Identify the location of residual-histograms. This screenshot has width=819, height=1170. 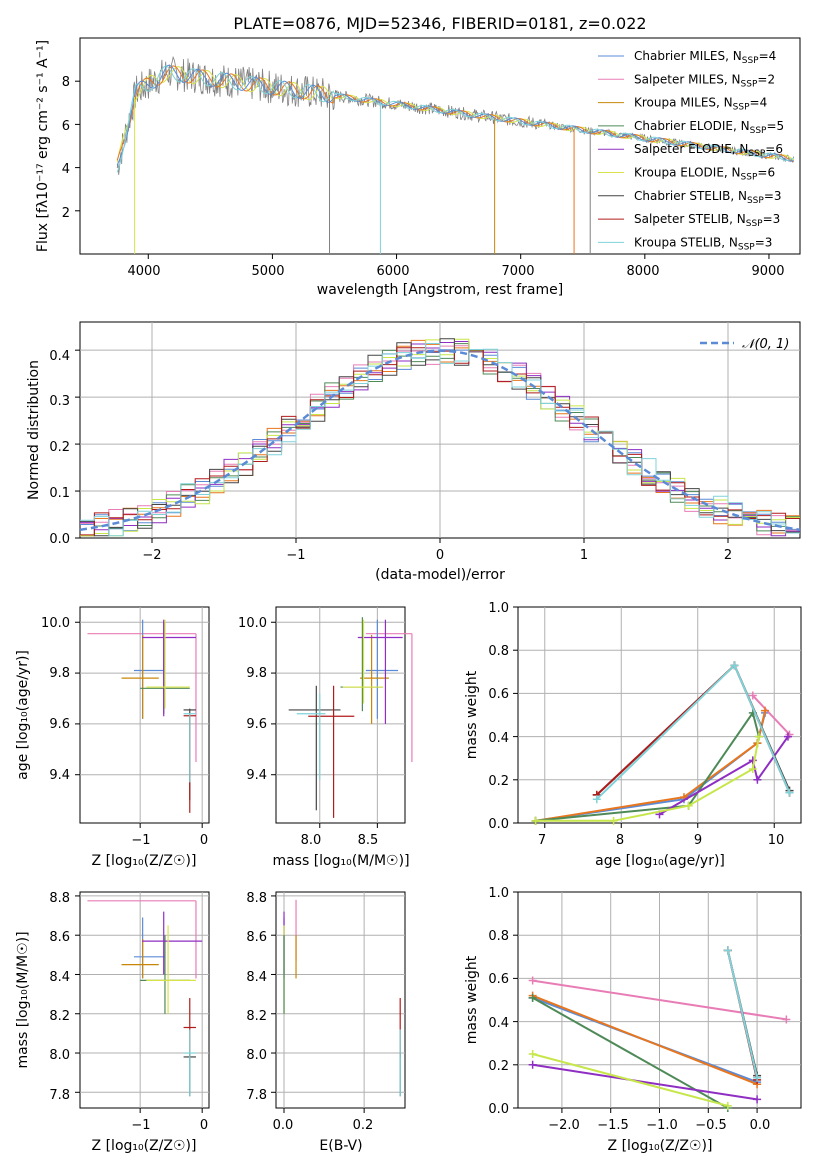
(440, 437).